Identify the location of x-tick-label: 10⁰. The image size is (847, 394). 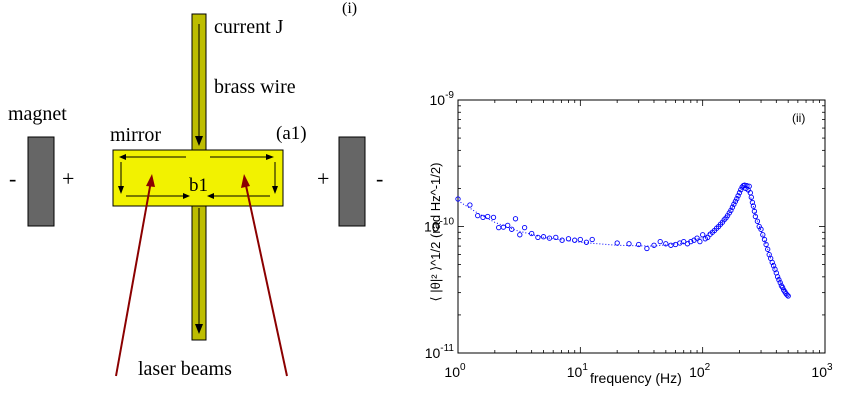
(455, 371).